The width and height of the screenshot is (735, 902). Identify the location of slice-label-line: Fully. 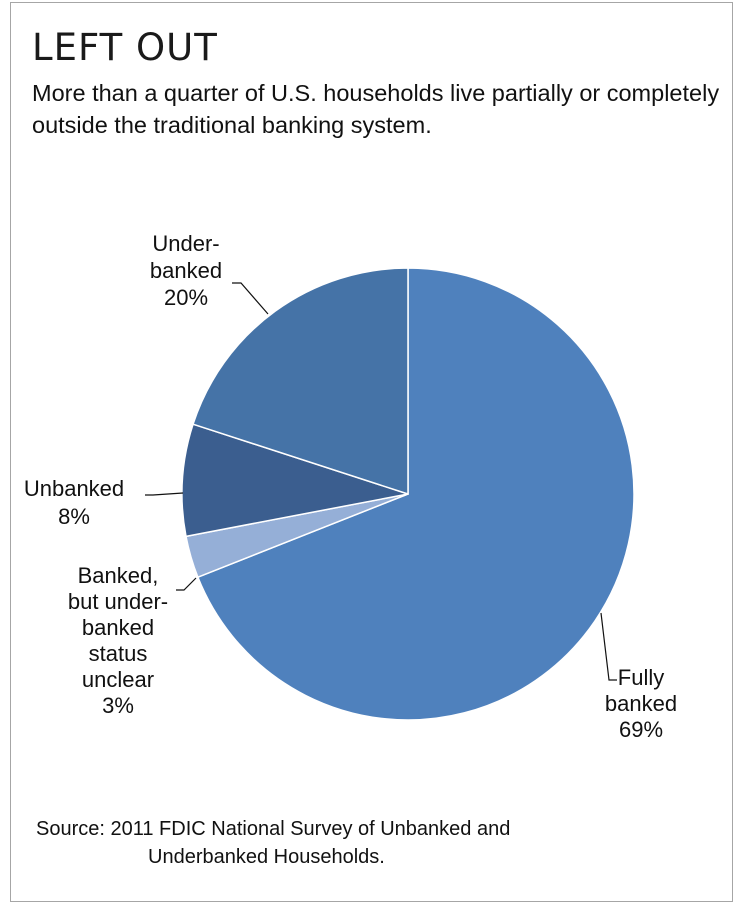
(641, 677).